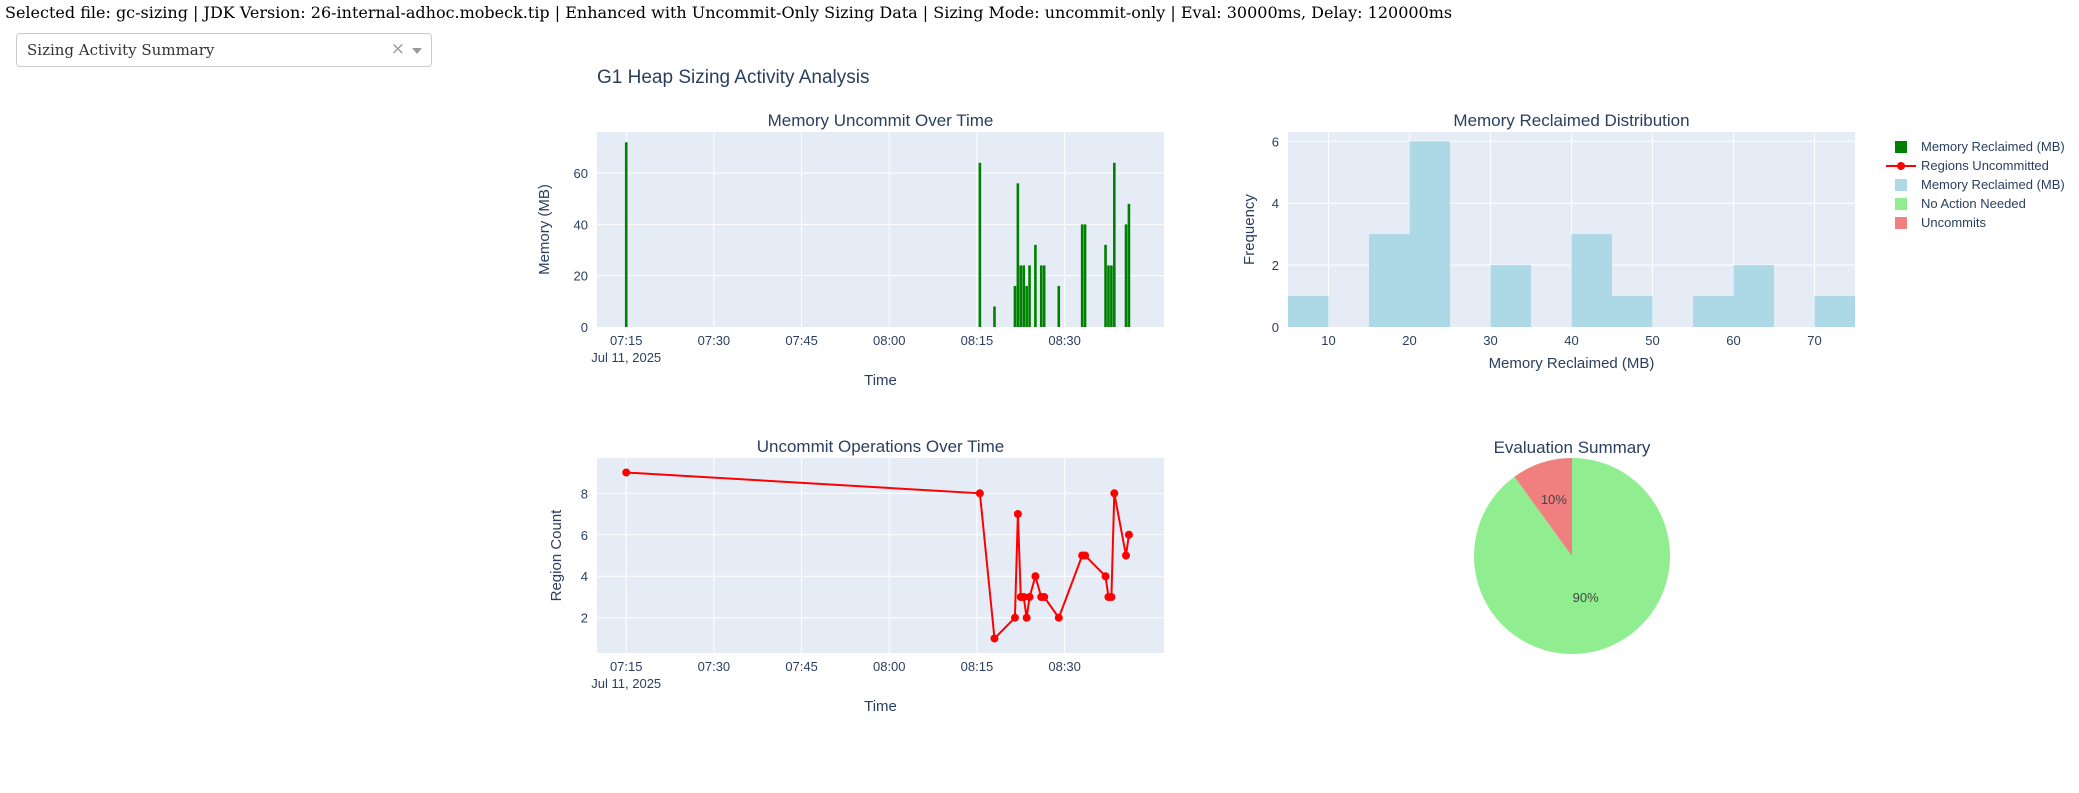 Image resolution: width=2079 pixels, height=793 pixels. I want to click on y-tick-label: 60, so click(581, 173).